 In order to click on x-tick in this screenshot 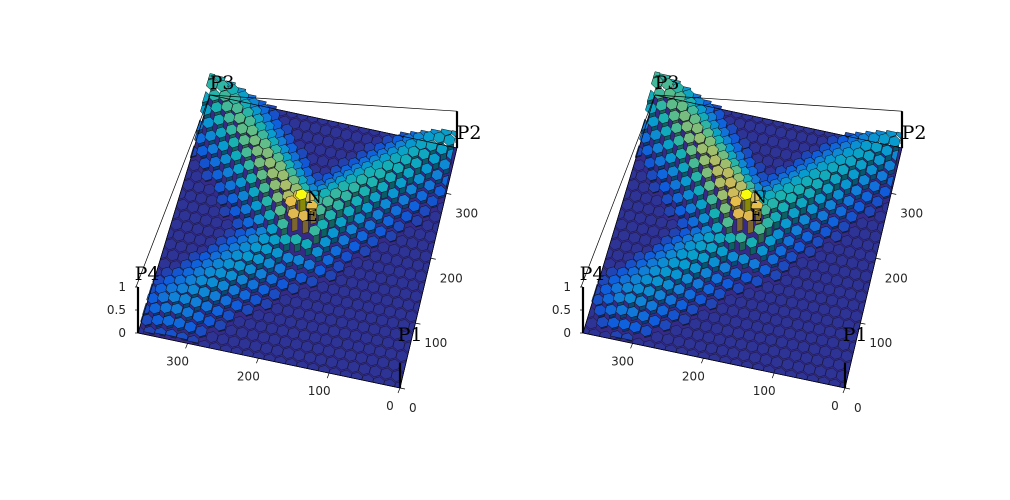, I will do `click(328, 376)`.